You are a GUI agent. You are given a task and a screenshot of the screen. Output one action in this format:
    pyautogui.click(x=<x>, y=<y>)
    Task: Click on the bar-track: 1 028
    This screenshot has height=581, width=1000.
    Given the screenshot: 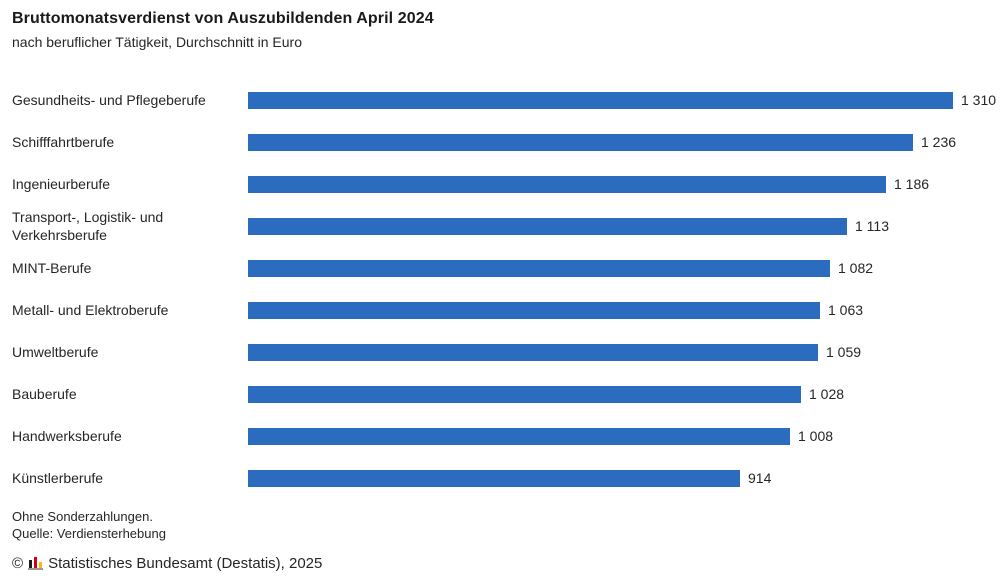 What is the action you would take?
    pyautogui.click(x=624, y=394)
    